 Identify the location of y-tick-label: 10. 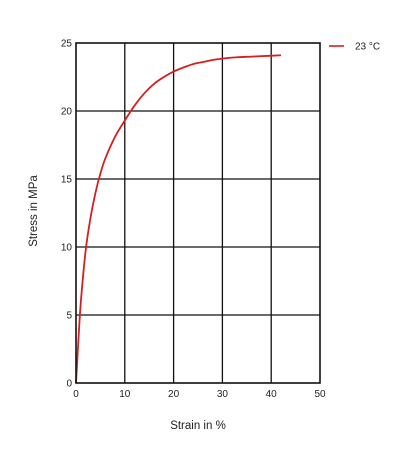
(67, 248).